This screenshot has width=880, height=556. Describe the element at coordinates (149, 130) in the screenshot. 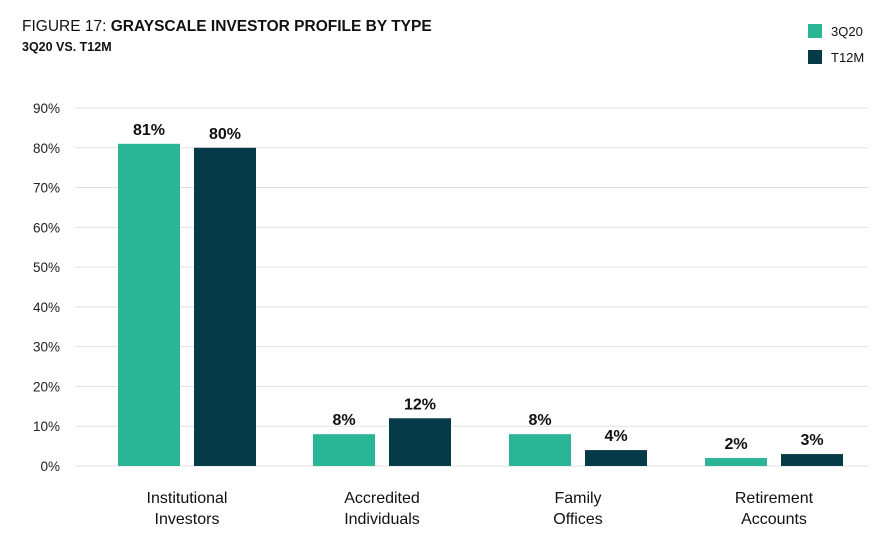

I see `data-label: 81%` at that location.